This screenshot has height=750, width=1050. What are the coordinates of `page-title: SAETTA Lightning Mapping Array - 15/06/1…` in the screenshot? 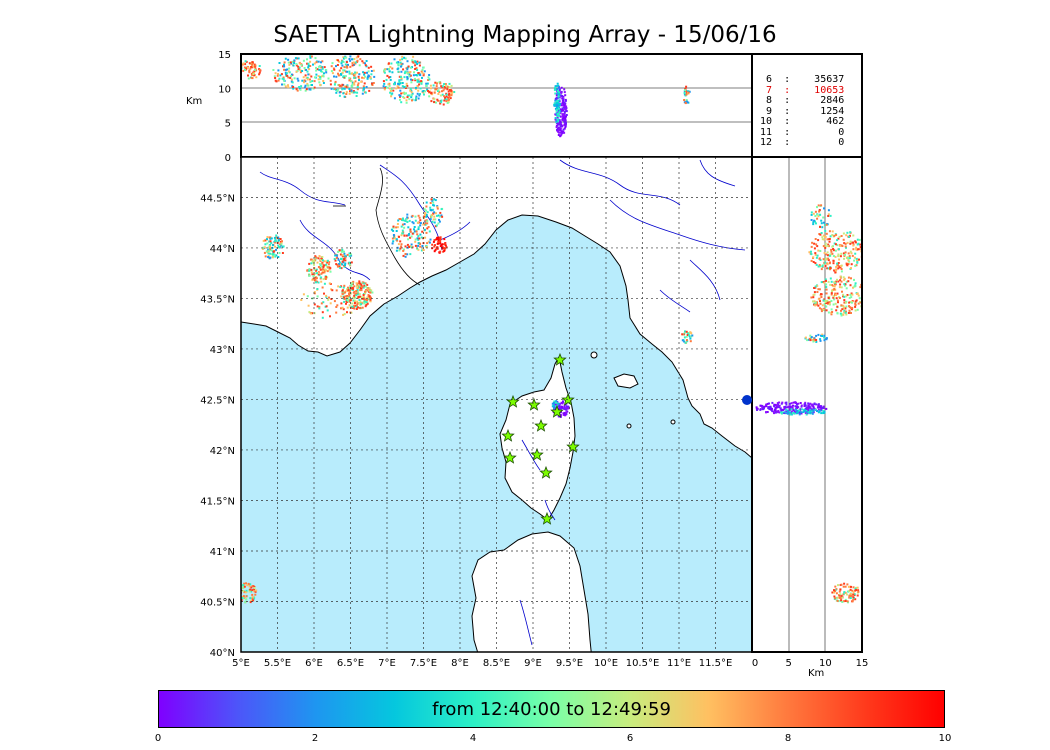 It's located at (525, 35).